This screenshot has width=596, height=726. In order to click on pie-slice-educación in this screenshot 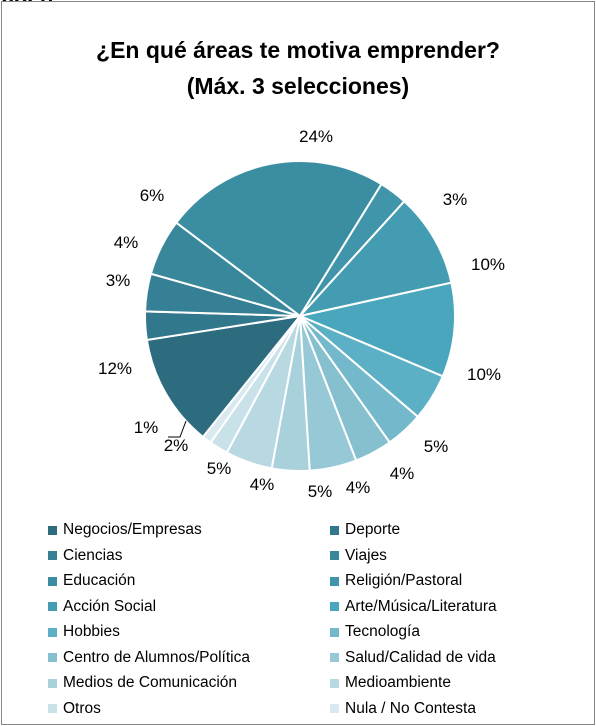, I will do `click(278, 239)`.